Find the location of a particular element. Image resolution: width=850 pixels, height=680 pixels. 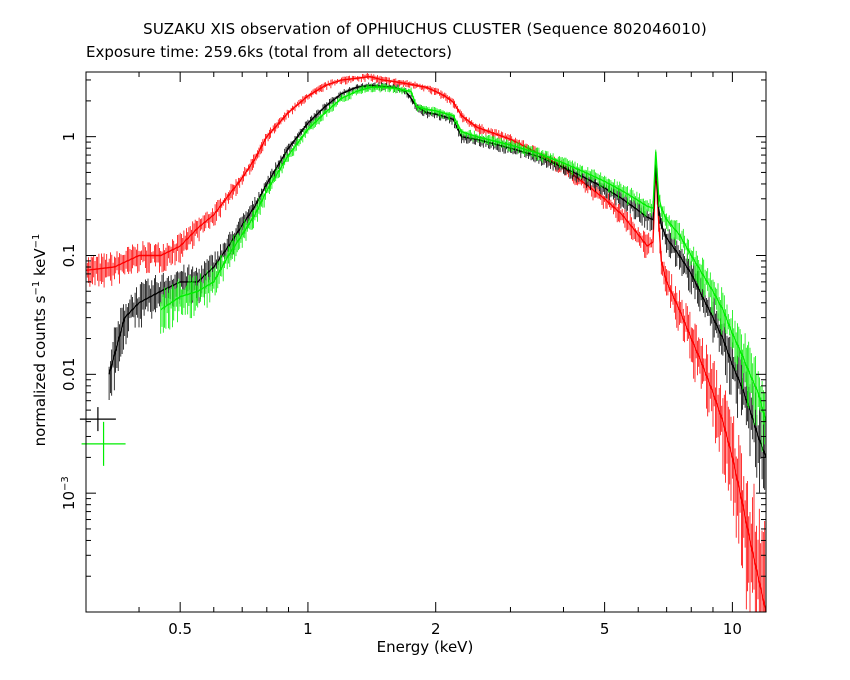

x-tick-label: 10 is located at coordinates (732, 629).